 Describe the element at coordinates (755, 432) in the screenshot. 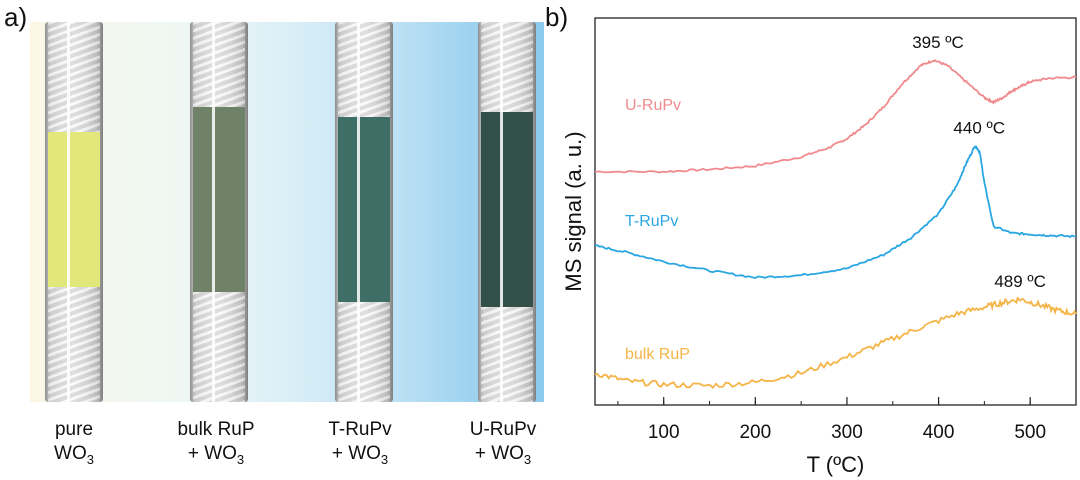

I see `x-tick-label: 200` at that location.